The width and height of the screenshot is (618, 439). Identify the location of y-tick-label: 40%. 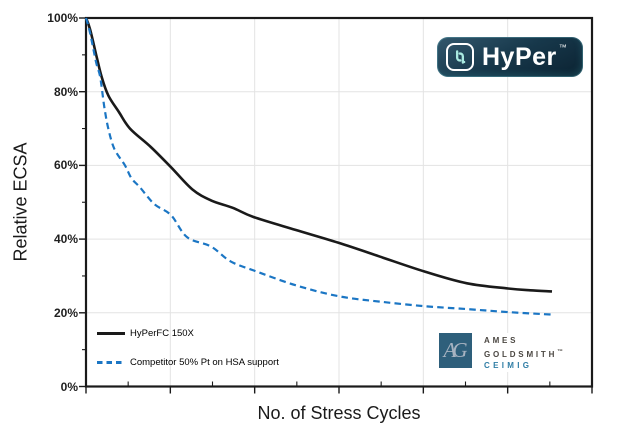
(65, 239).